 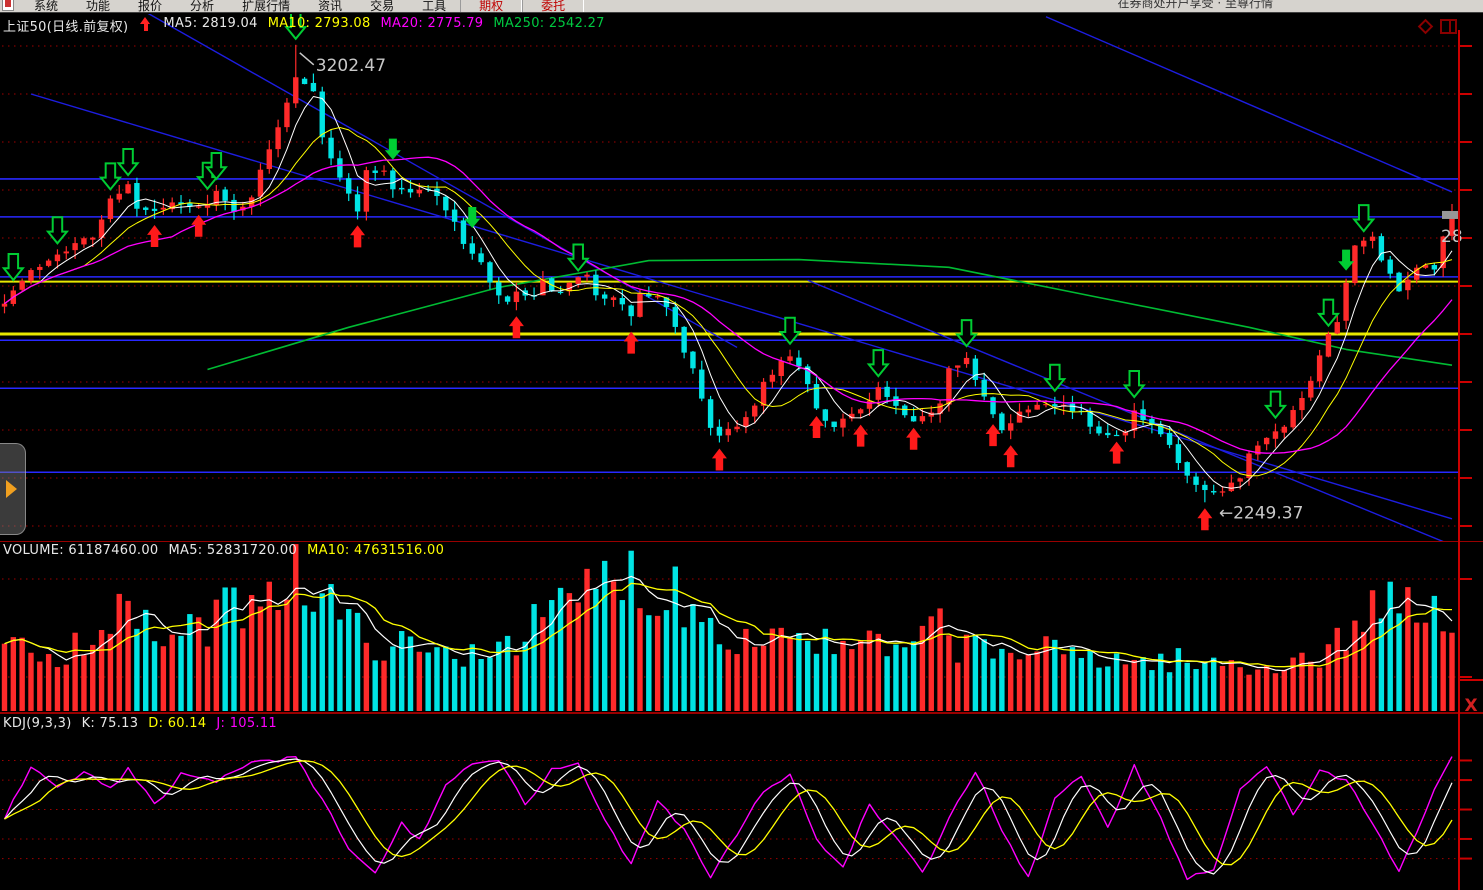 I want to click on trend-up-arrow-icon, so click(x=145, y=24).